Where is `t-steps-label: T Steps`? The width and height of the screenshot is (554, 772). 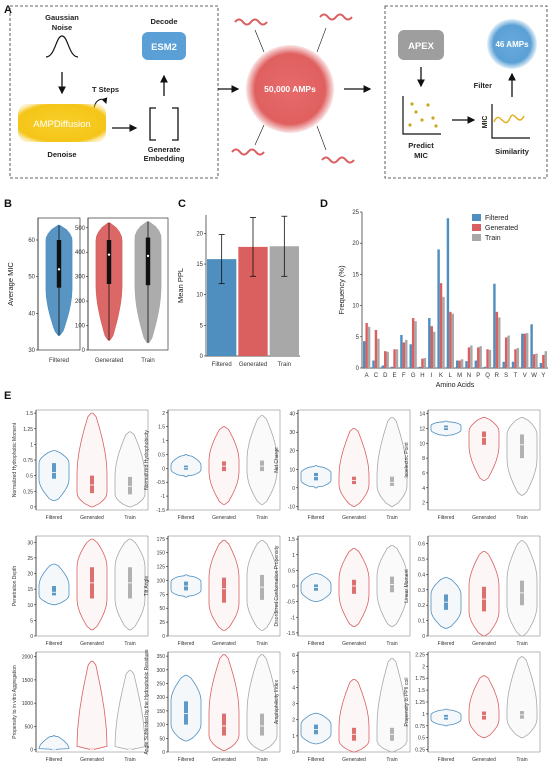 t-steps-label: T Steps is located at coordinates (105, 89).